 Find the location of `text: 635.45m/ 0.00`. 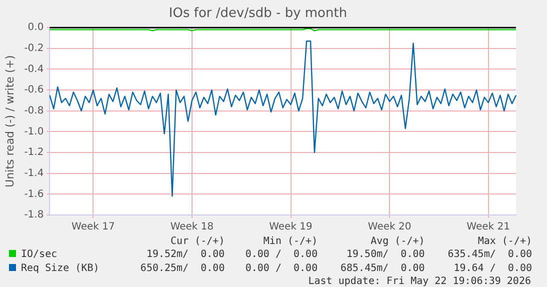

text: 635.45m/ 0.00 is located at coordinates (489, 255).